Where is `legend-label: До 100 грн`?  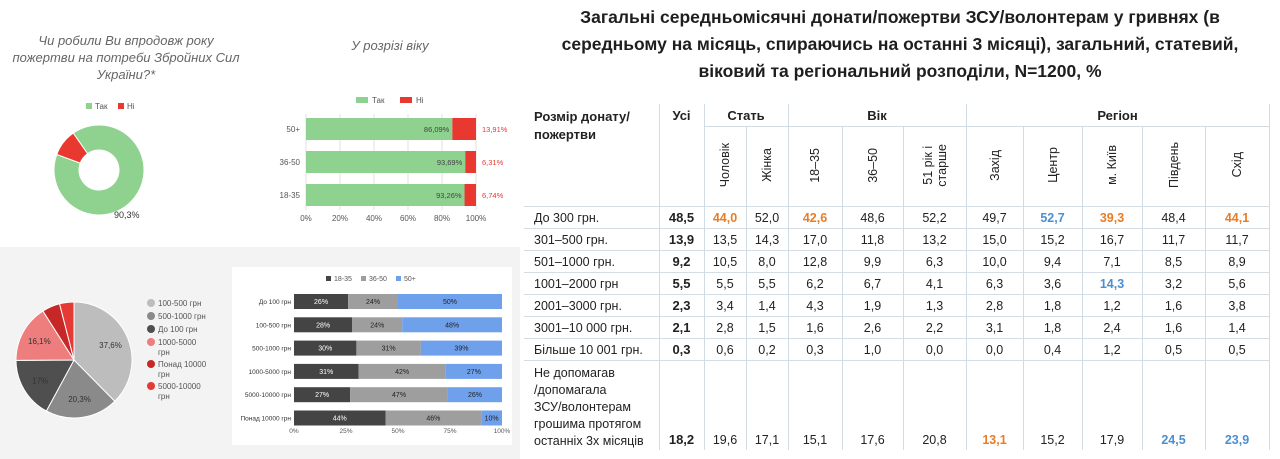 legend-label: До 100 грн is located at coordinates (178, 329).